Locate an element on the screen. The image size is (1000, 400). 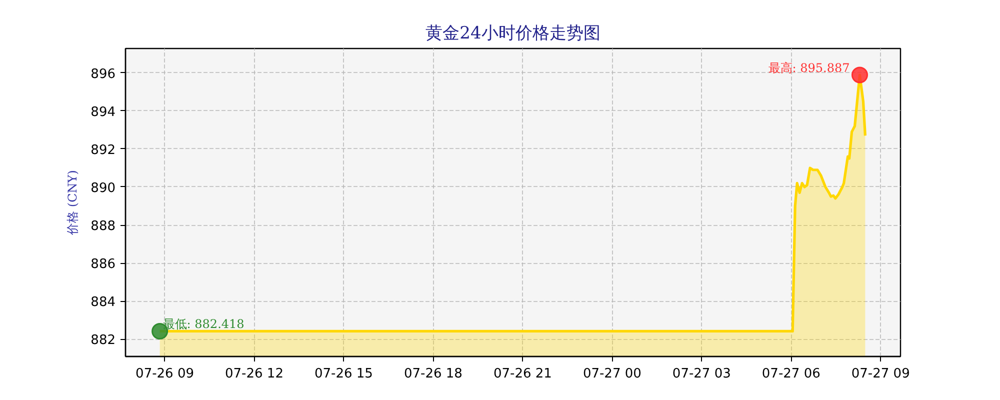
x-tick-label: 07-26 12 is located at coordinates (254, 374).